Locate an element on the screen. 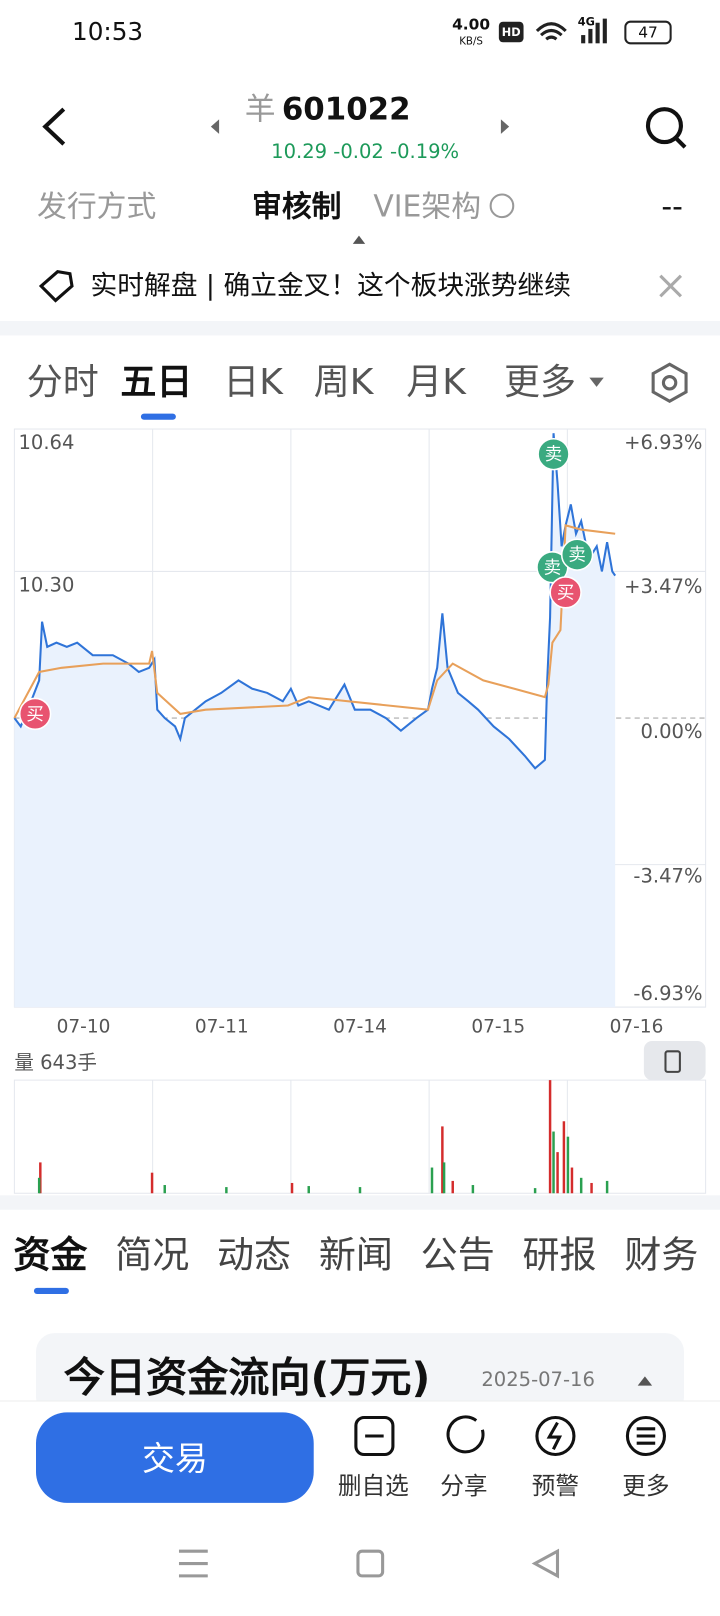 This screenshot has height=1616, width=720. period-tab: 日K is located at coordinates (253, 382).